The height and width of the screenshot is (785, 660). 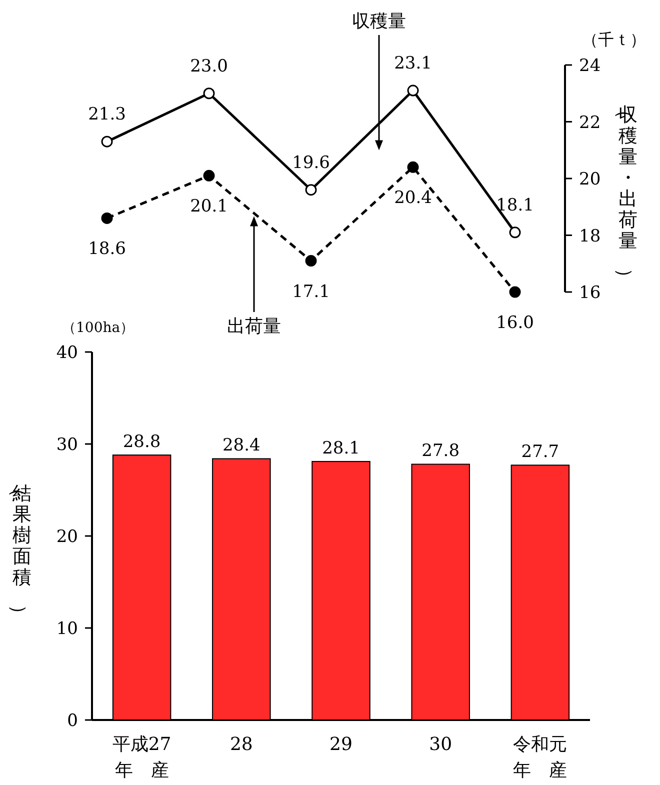 I want to click on data-label: 27.8, so click(x=441, y=451).